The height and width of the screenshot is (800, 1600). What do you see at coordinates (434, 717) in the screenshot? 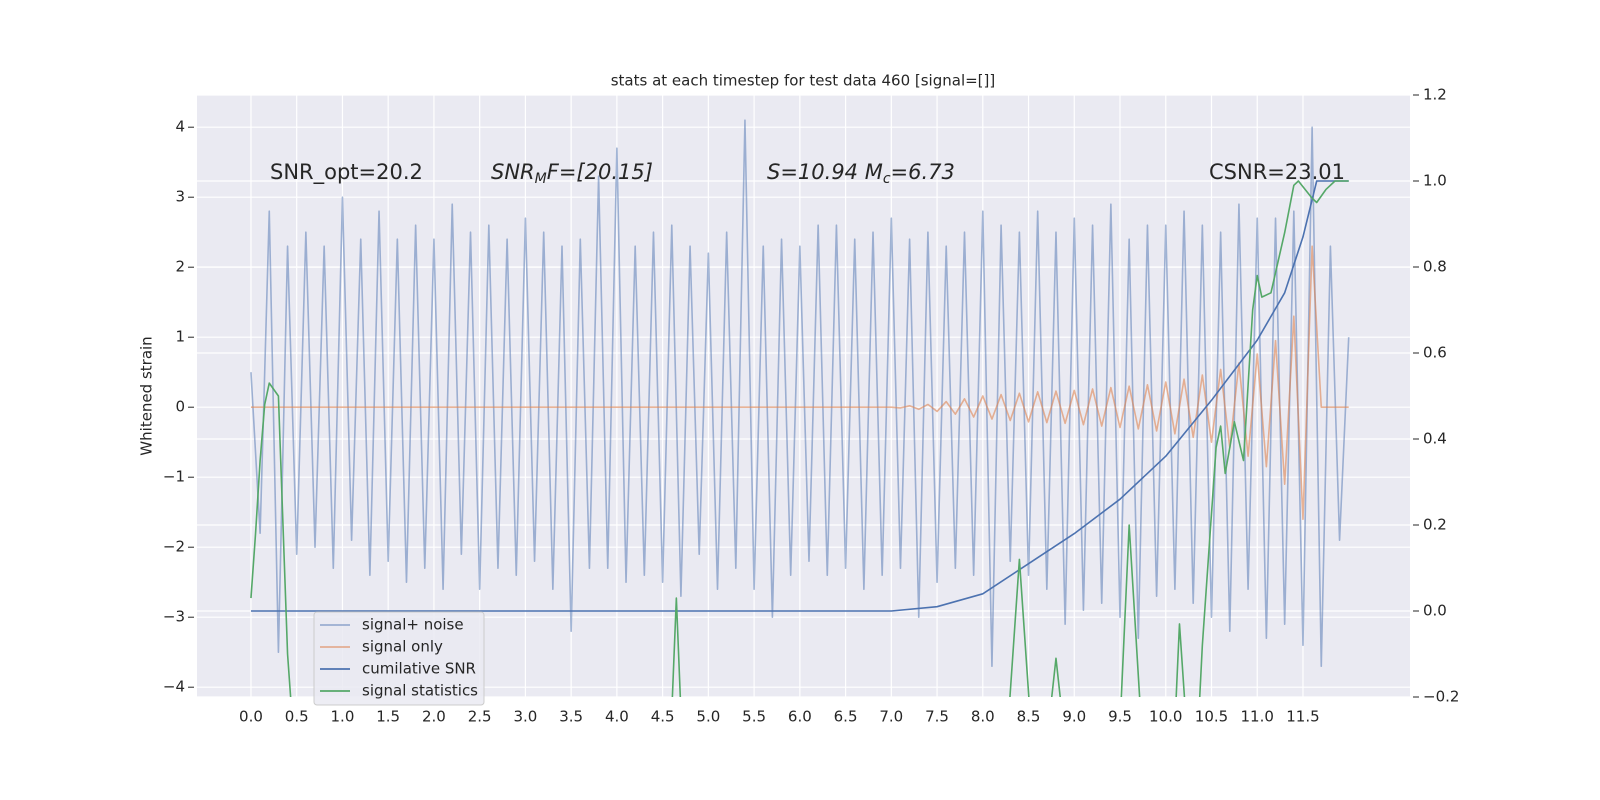
I see `x-tick-label: 2.0` at bounding box center [434, 717].